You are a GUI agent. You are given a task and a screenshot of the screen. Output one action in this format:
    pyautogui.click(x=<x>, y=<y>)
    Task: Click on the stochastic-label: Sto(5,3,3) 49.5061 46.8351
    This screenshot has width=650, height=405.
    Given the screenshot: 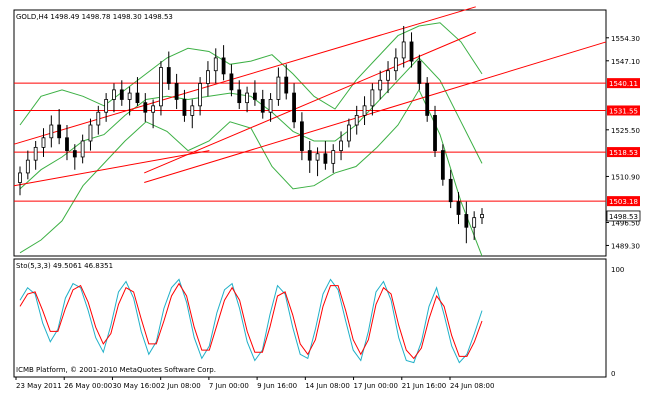 What is the action you would take?
    pyautogui.click(x=64, y=266)
    